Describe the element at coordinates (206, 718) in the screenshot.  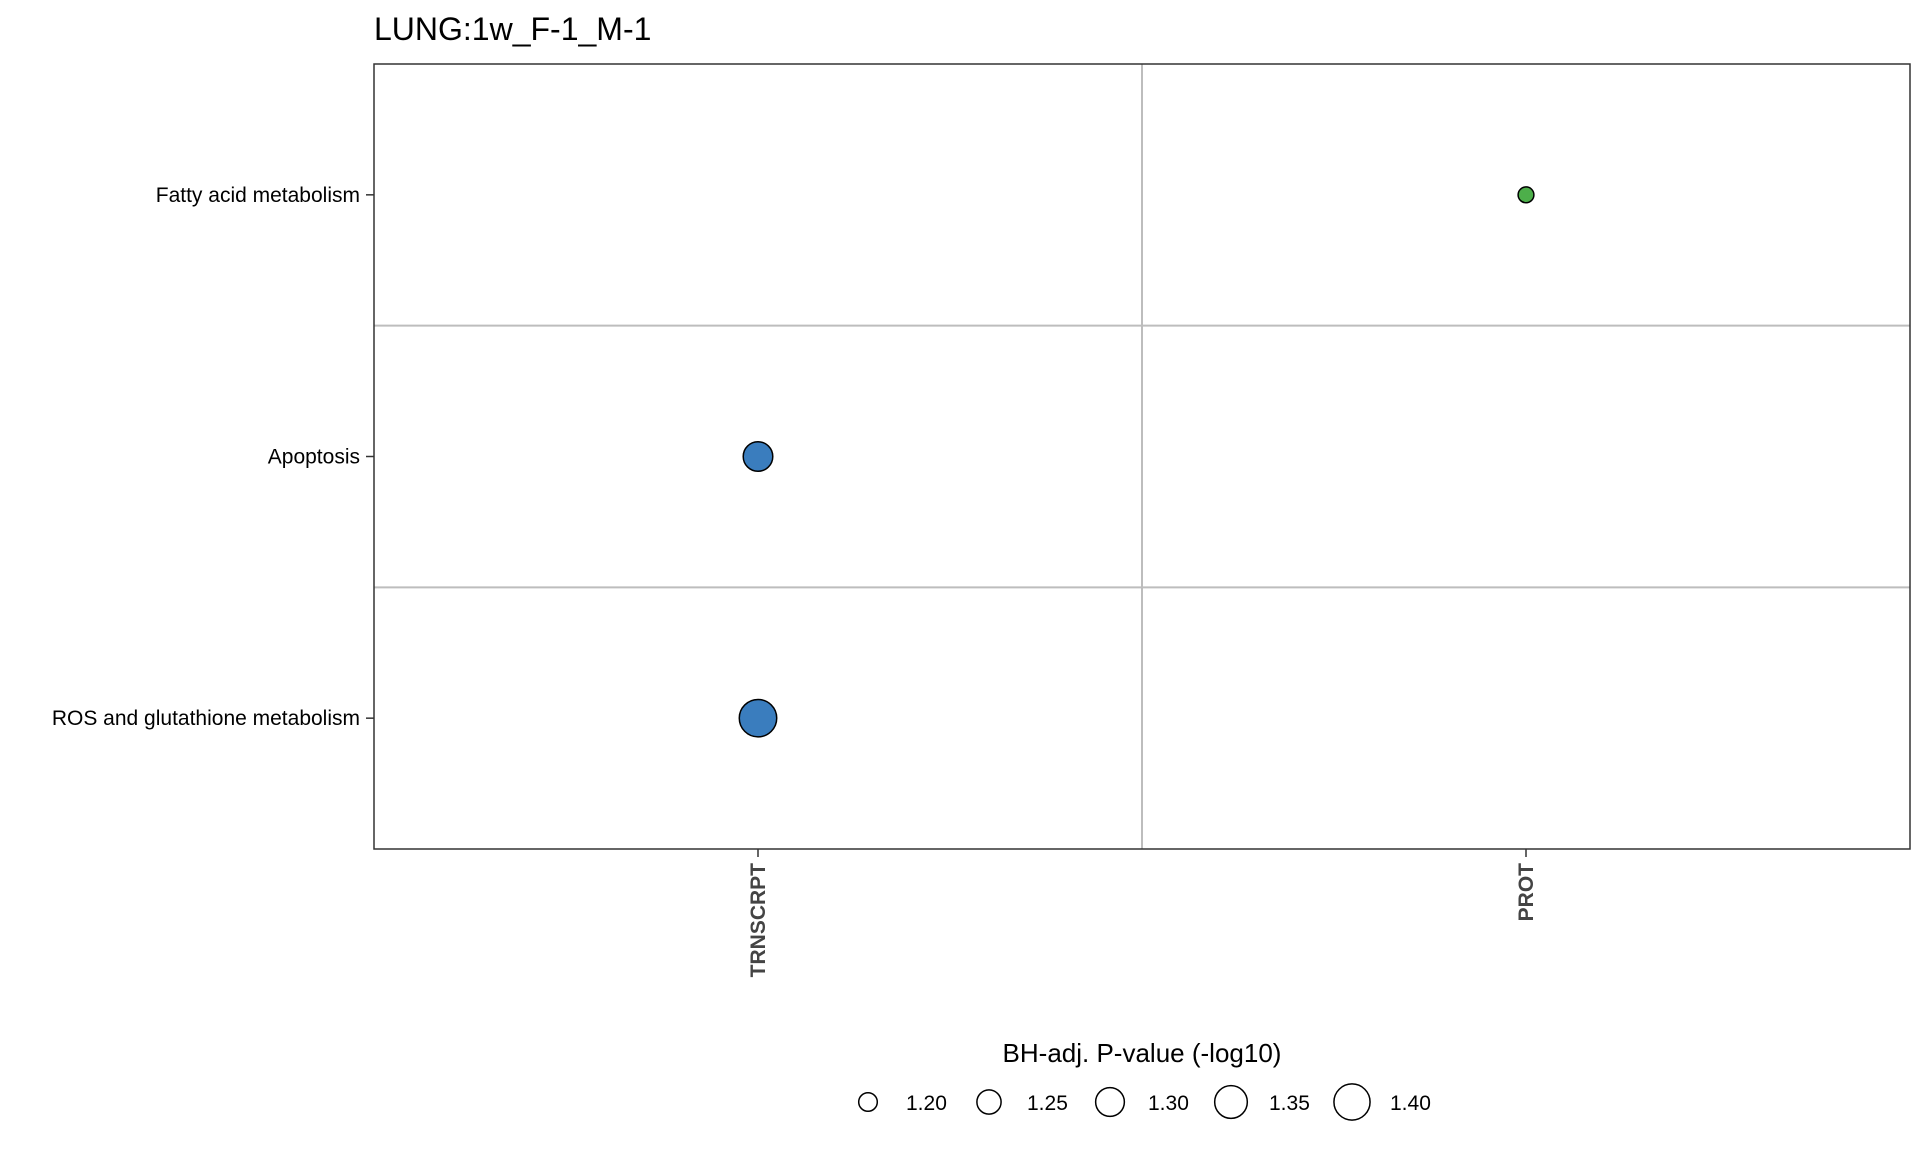
I see `y-tick-label-ros-and-glutathione-metabolism: ROS and glutathione metabolism` at that location.